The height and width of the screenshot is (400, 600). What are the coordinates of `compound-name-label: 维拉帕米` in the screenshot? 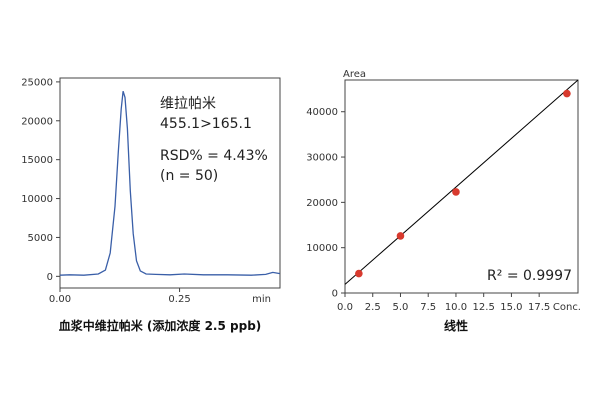 It's located at (188, 104).